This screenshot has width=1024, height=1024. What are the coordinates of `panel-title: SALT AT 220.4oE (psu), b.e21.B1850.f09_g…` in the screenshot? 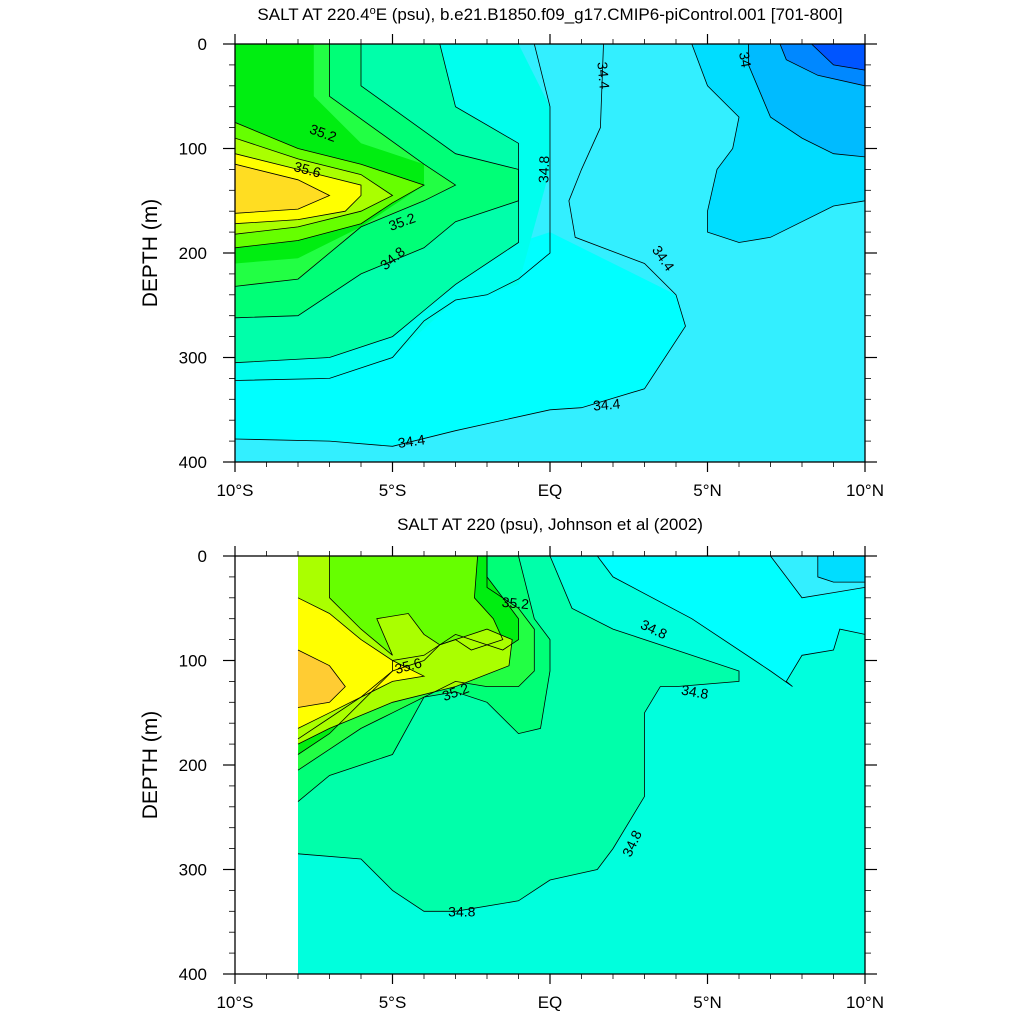 It's located at (549, 14).